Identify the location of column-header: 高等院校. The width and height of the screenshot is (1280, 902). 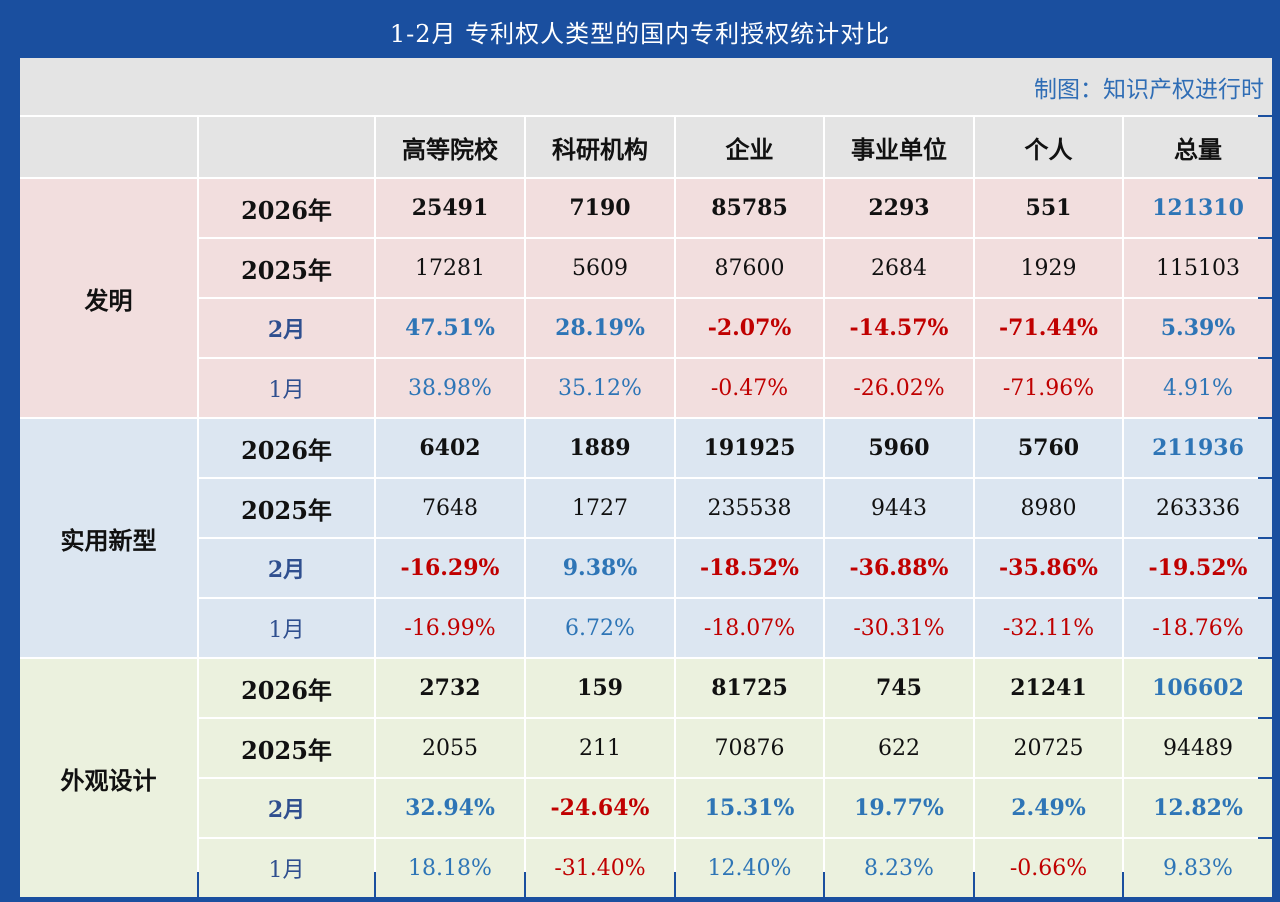
(450, 147).